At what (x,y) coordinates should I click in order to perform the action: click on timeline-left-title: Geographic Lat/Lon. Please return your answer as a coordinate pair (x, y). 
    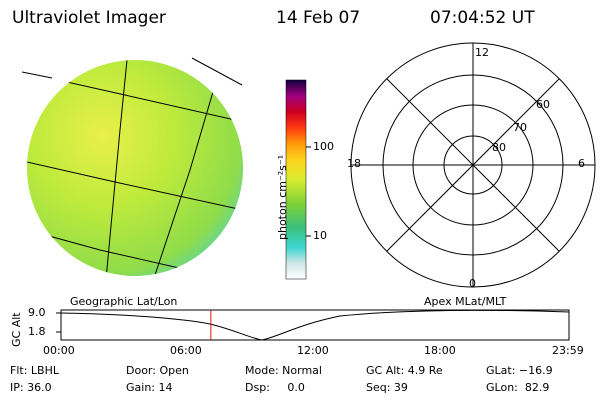
    Looking at the image, I should click on (124, 301).